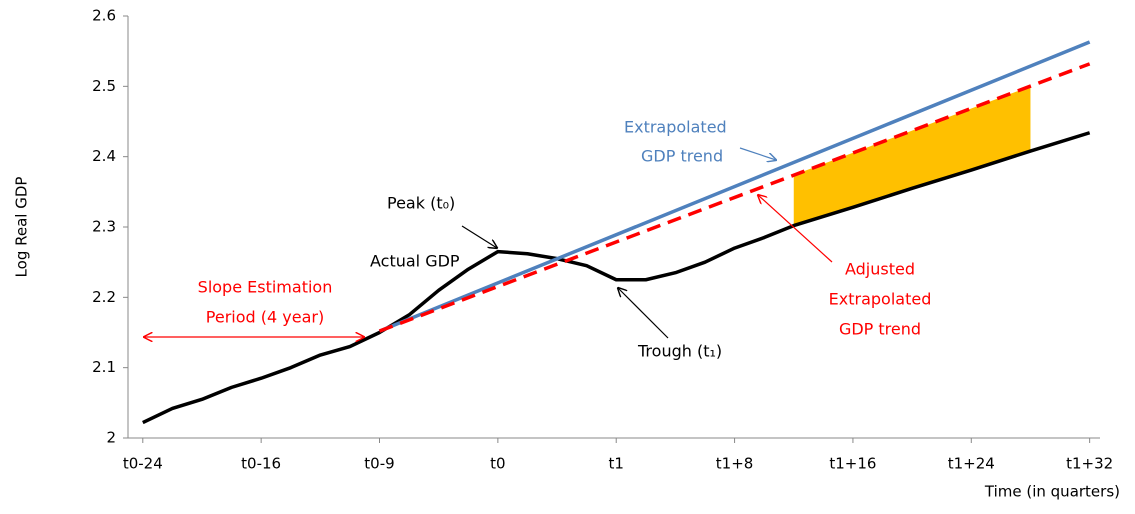 The height and width of the screenshot is (514, 1135). What do you see at coordinates (735, 464) in the screenshot?
I see `x-tick-label: t1+8` at bounding box center [735, 464].